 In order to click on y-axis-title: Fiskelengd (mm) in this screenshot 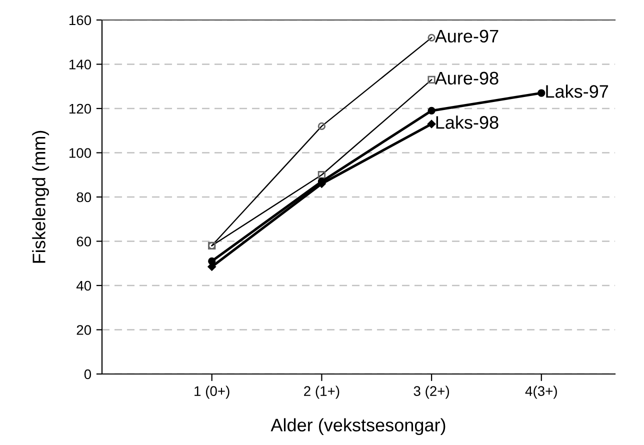, I will do `click(40, 196)`.